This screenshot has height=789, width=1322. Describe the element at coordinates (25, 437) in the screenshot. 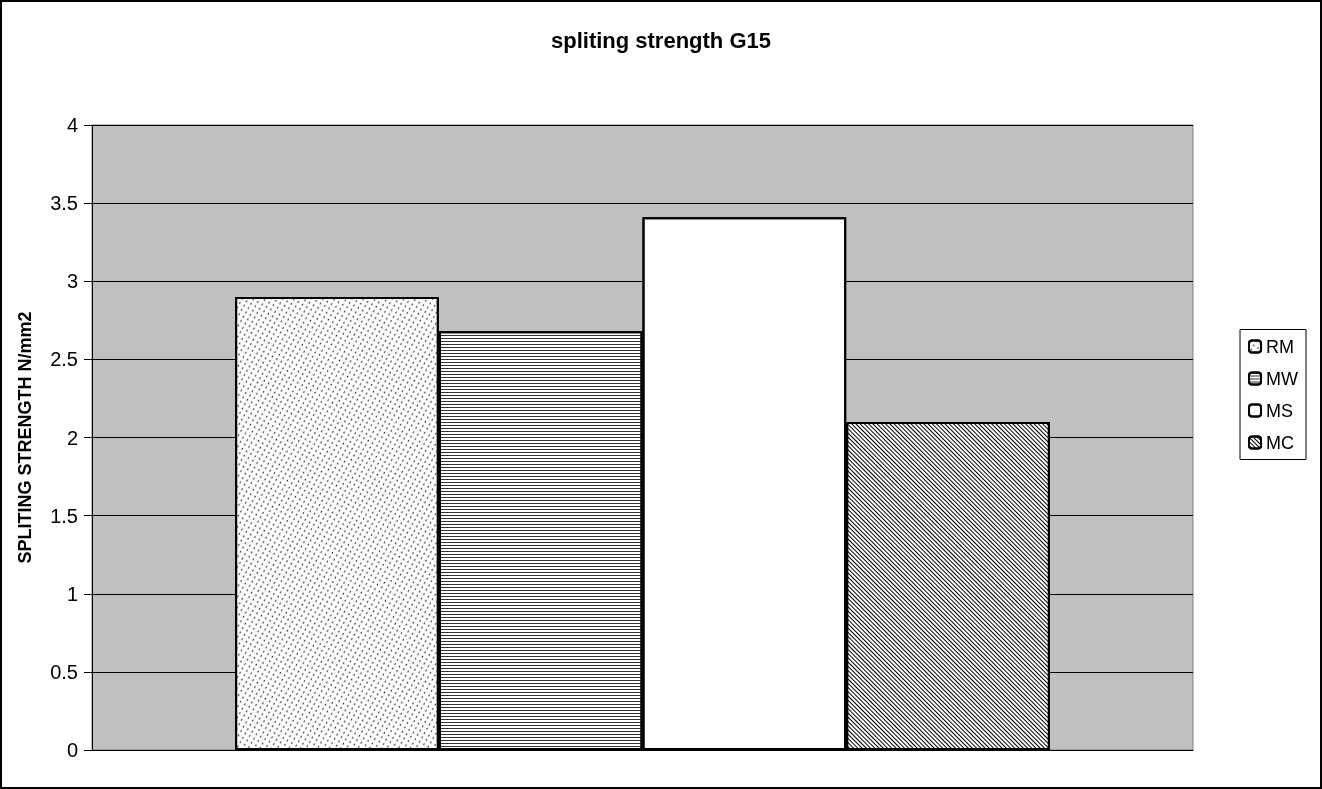

I see `y-axis-title: SPLITING STRENGTH N/mm2` at that location.